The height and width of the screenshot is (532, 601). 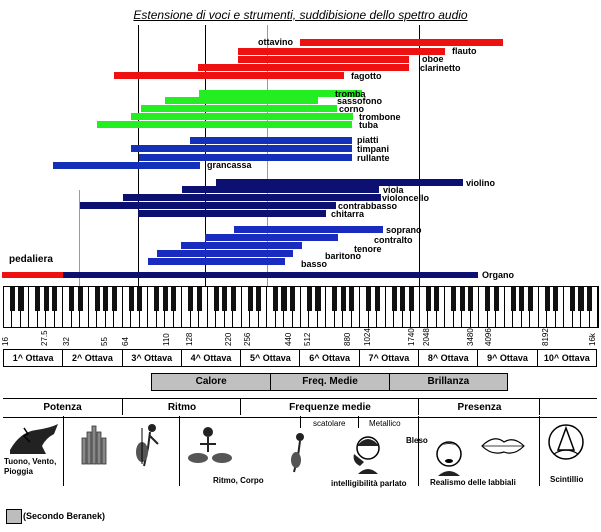 What do you see at coordinates (433, 59) in the screenshot?
I see `label-oboe: oboe` at bounding box center [433, 59].